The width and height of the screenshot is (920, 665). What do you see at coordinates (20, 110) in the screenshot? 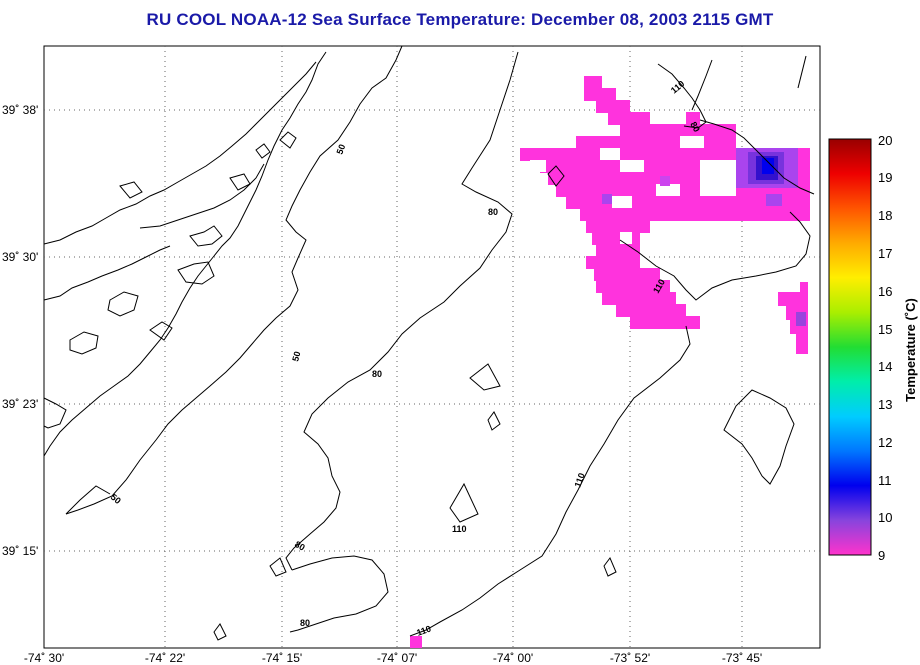
I see `lat-label: 39˚ 38'` at bounding box center [20, 110].